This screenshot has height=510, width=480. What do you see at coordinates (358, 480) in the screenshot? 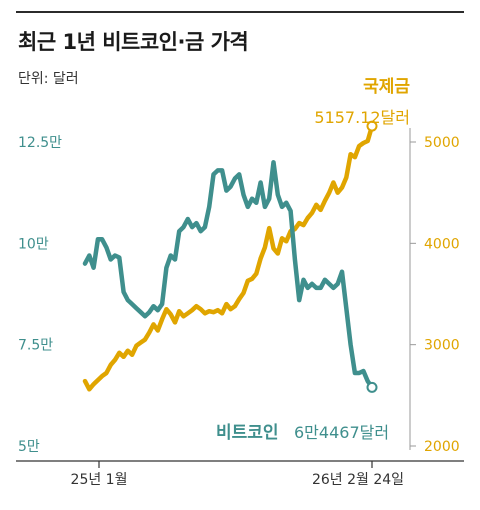
I see `x-tick-label-end: 26년 2월 24일` at bounding box center [358, 480].